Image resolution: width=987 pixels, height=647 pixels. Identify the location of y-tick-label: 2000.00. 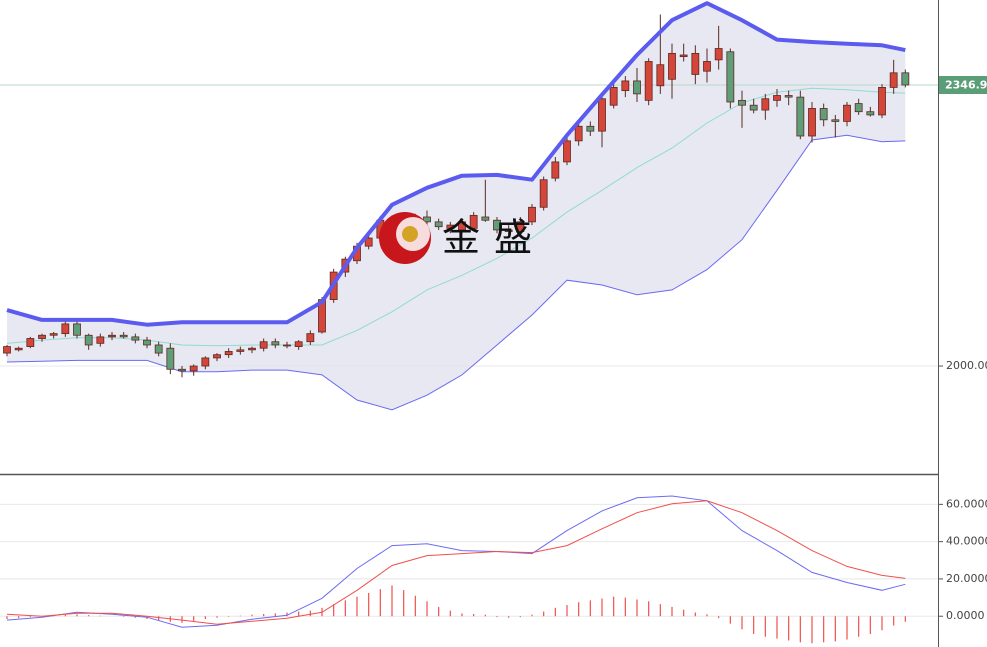
(966, 365).